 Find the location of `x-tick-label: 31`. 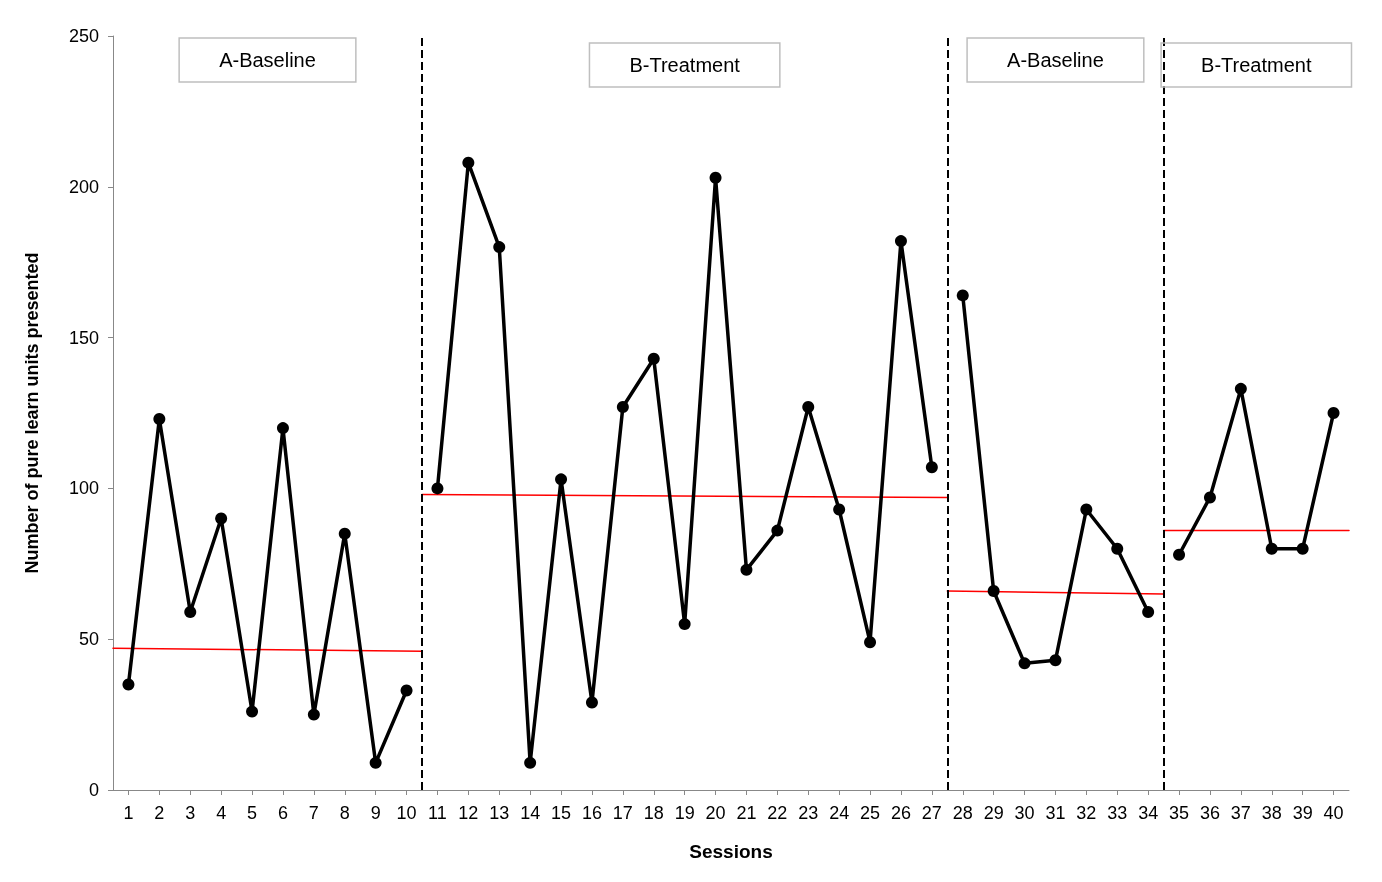

x-tick-label: 31 is located at coordinates (1055, 813).